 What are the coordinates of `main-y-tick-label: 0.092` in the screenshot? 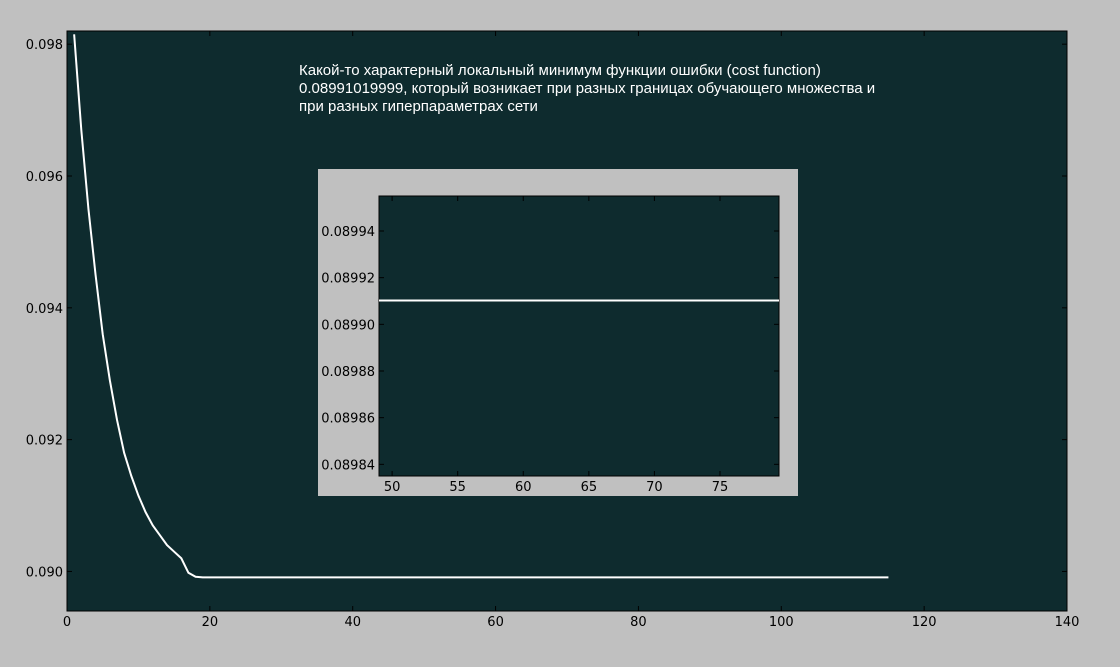 It's located at (44, 441).